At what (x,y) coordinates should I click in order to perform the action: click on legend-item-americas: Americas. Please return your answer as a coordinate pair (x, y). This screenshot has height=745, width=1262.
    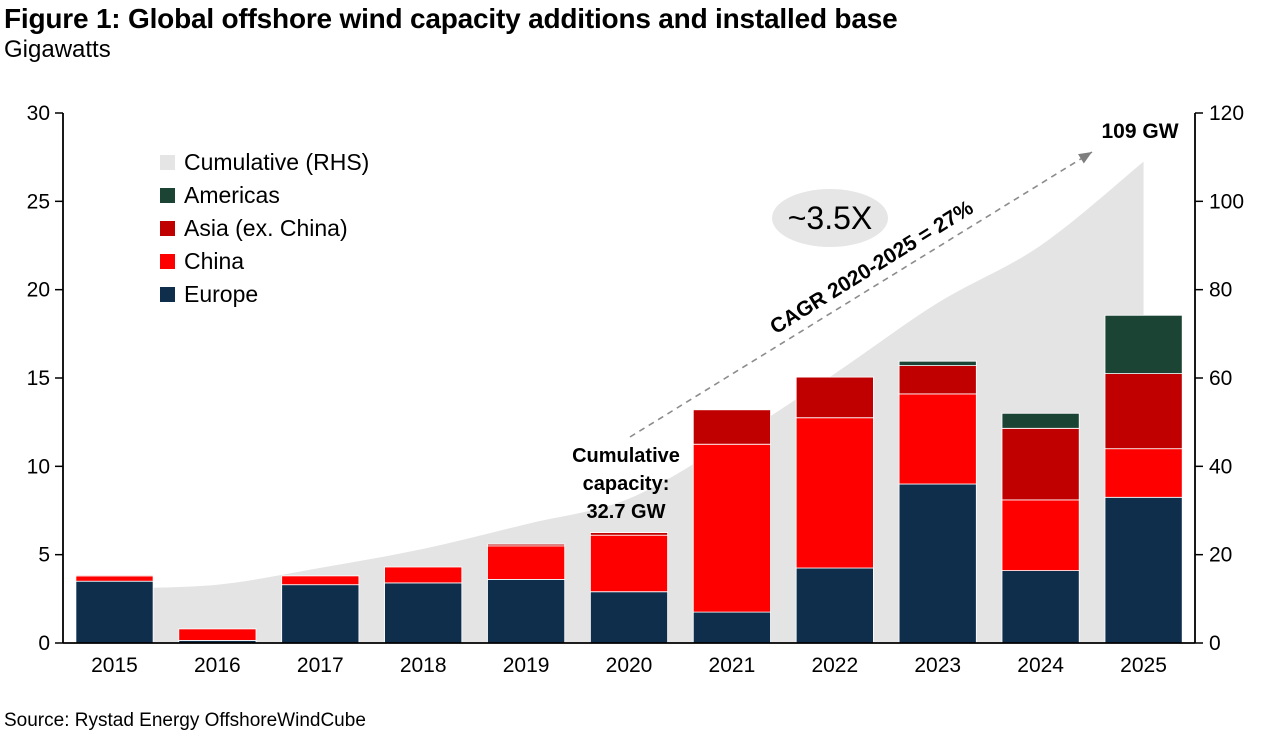
    Looking at the image, I should click on (264, 195).